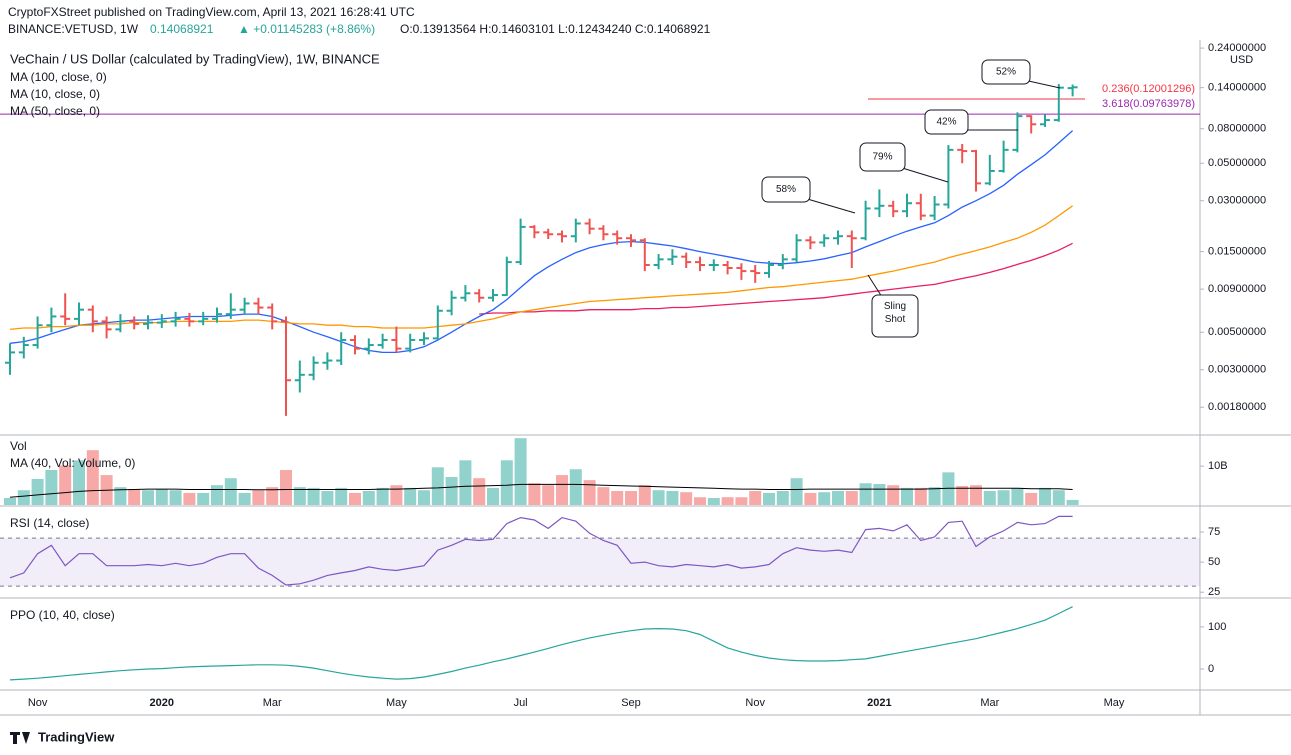 The image size is (1291, 755). I want to click on x-tick-label: Jul, so click(521, 703).